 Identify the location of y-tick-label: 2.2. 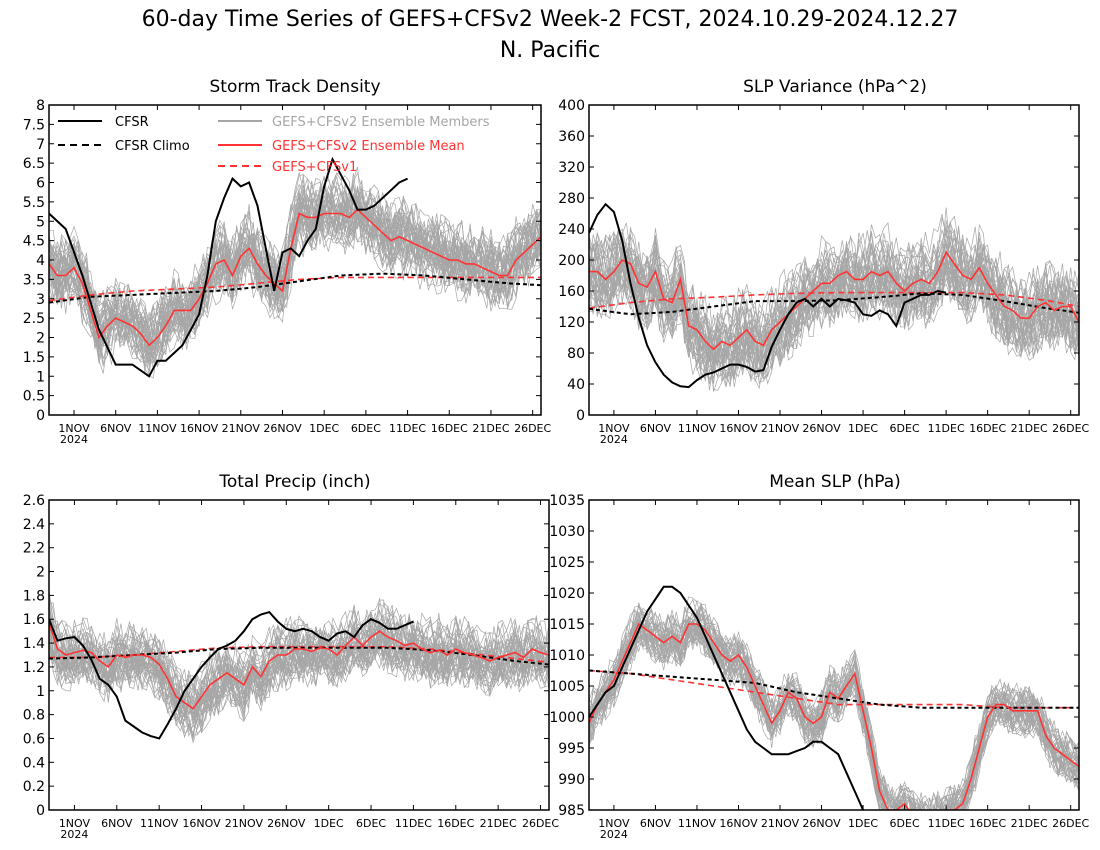
(34, 549).